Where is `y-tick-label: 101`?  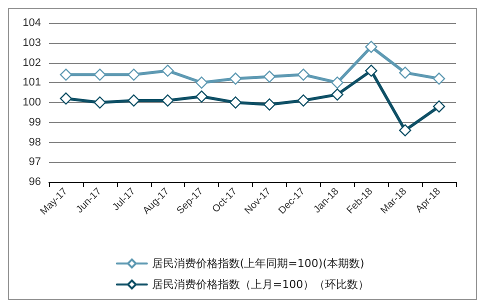 y-tick-label: 101 is located at coordinates (31, 82).